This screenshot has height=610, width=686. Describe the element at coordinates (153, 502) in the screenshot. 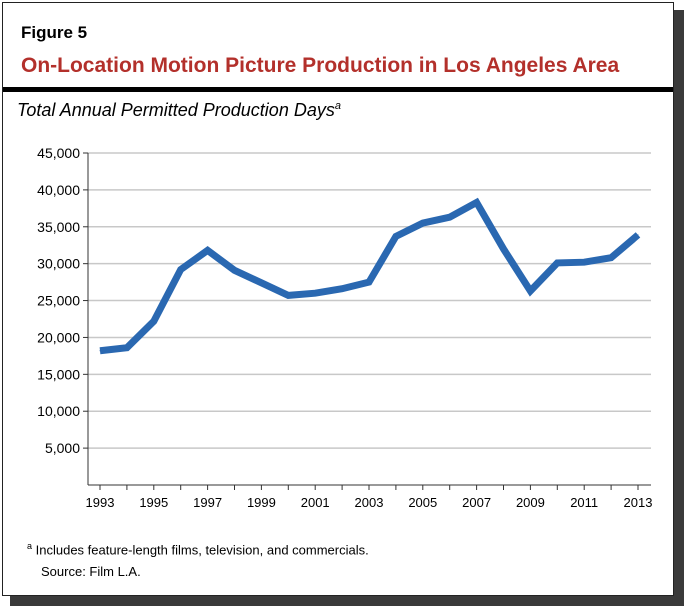

I see `x-tick-label: 1995` at that location.